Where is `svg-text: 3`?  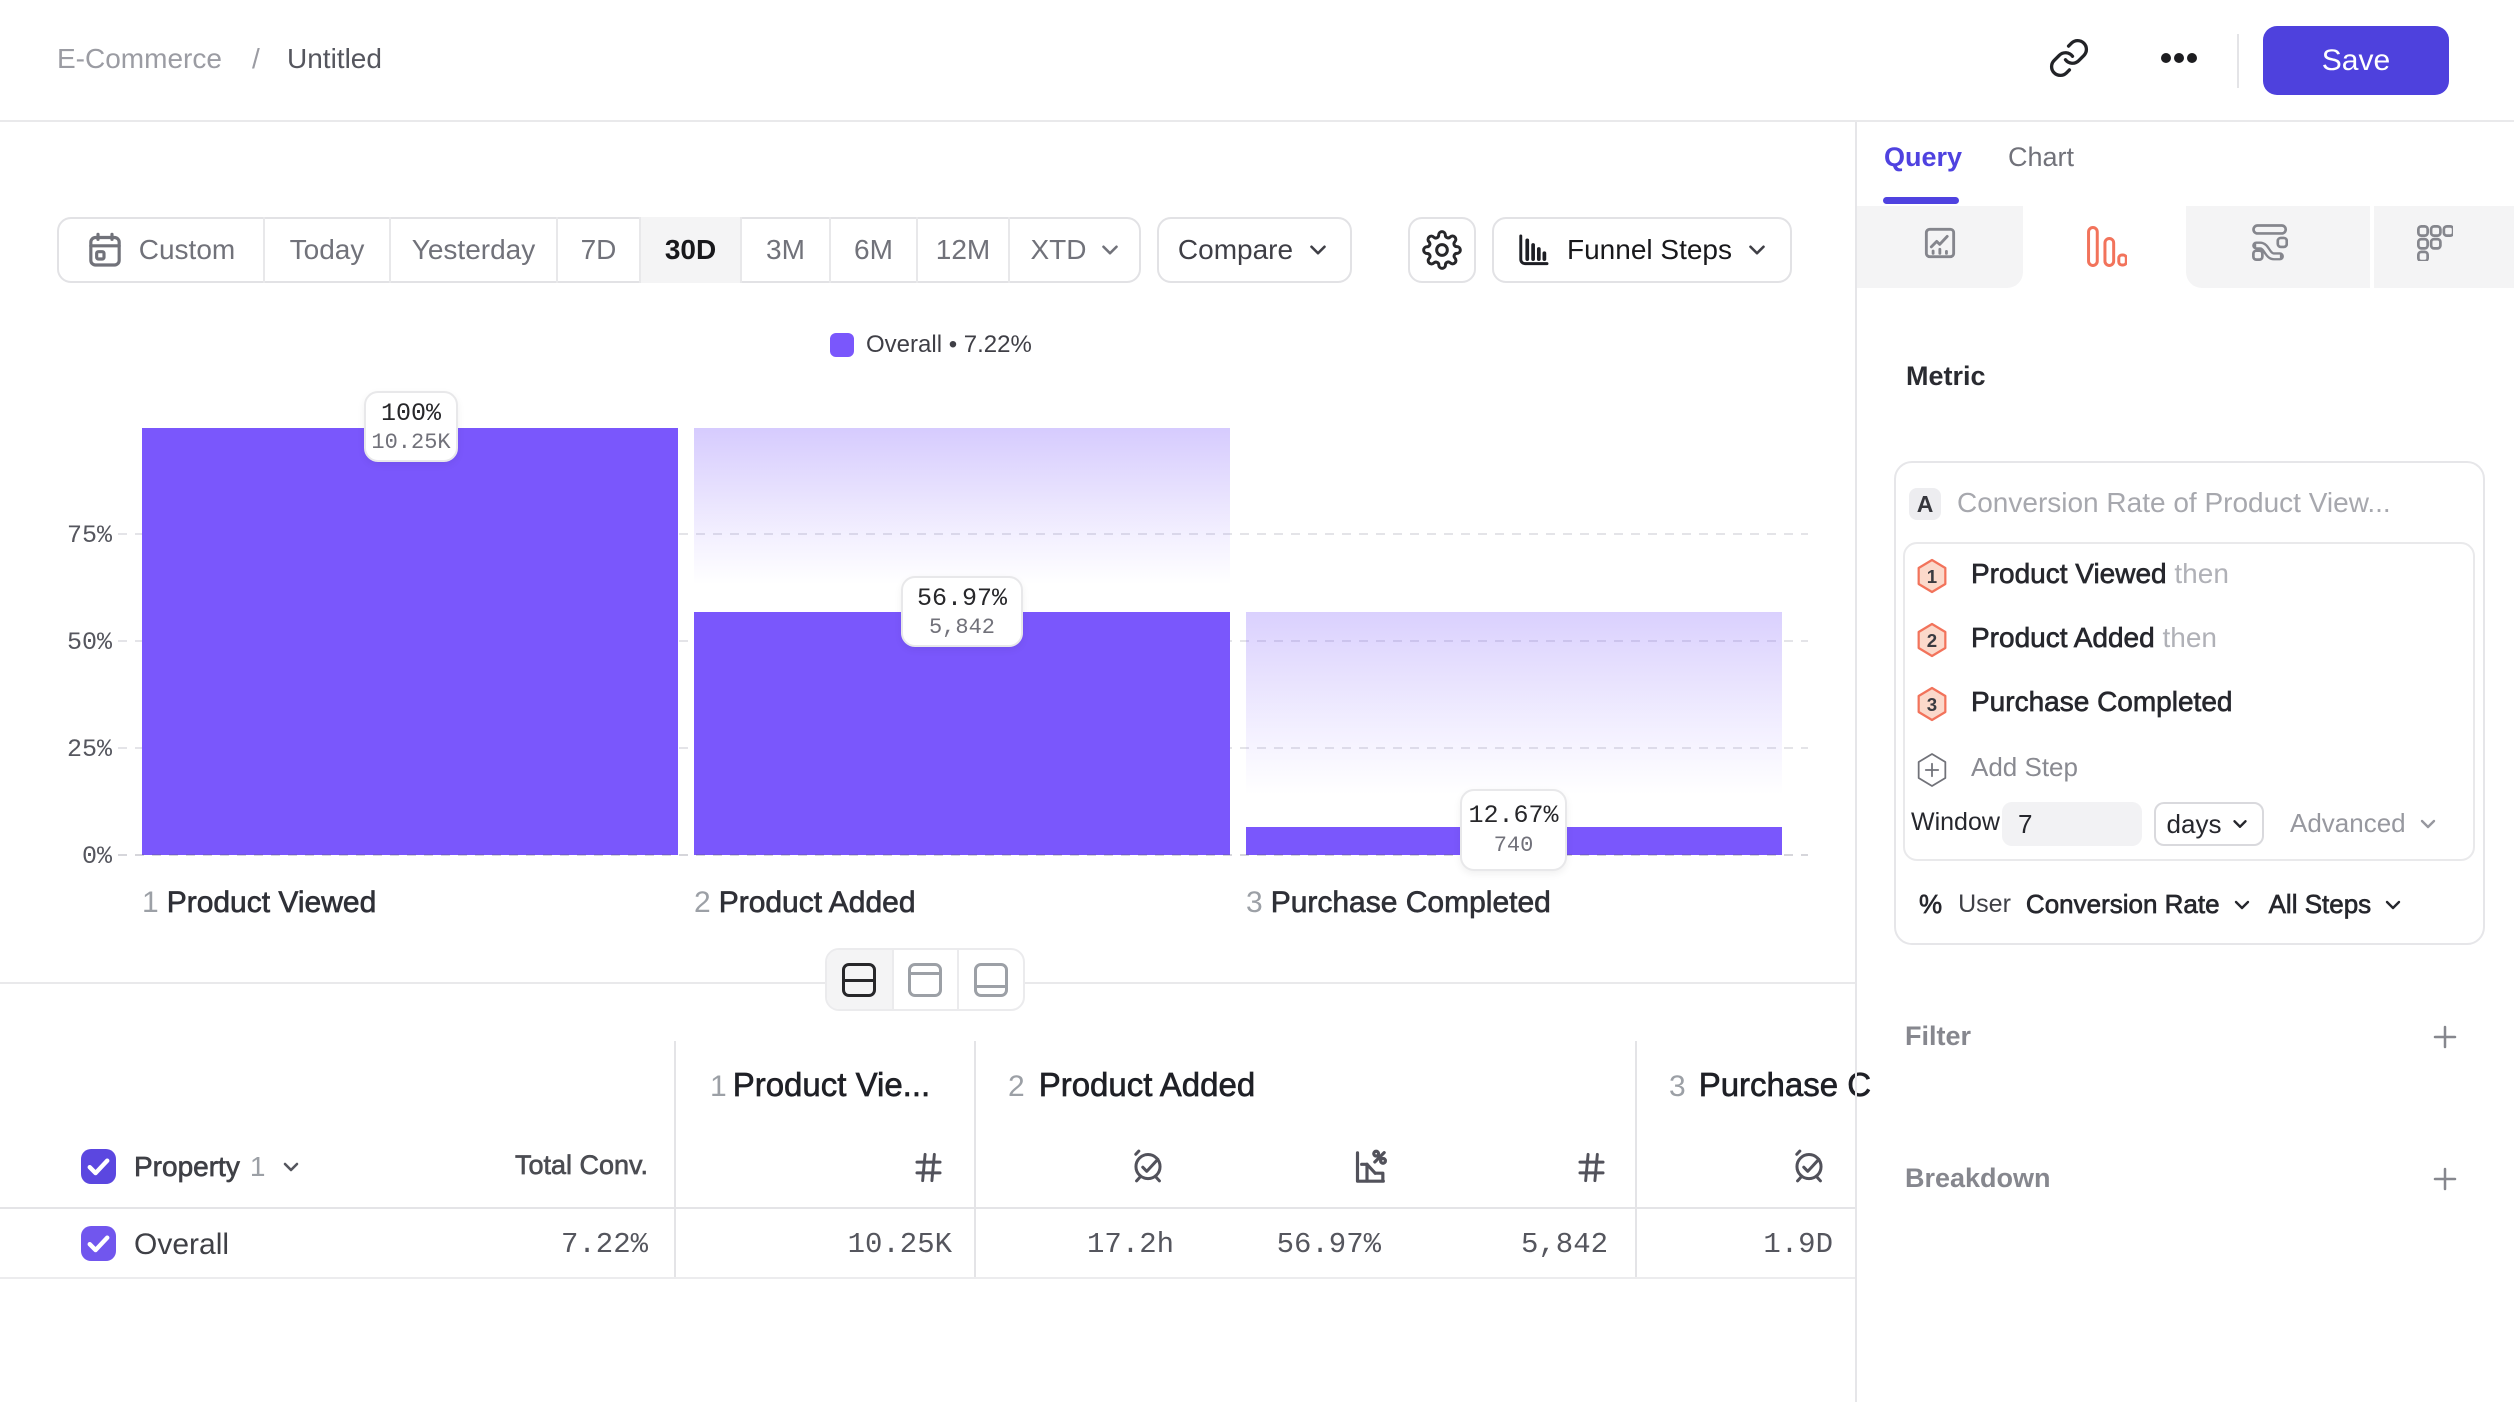
svg-text: 3 is located at coordinates (1932, 704).